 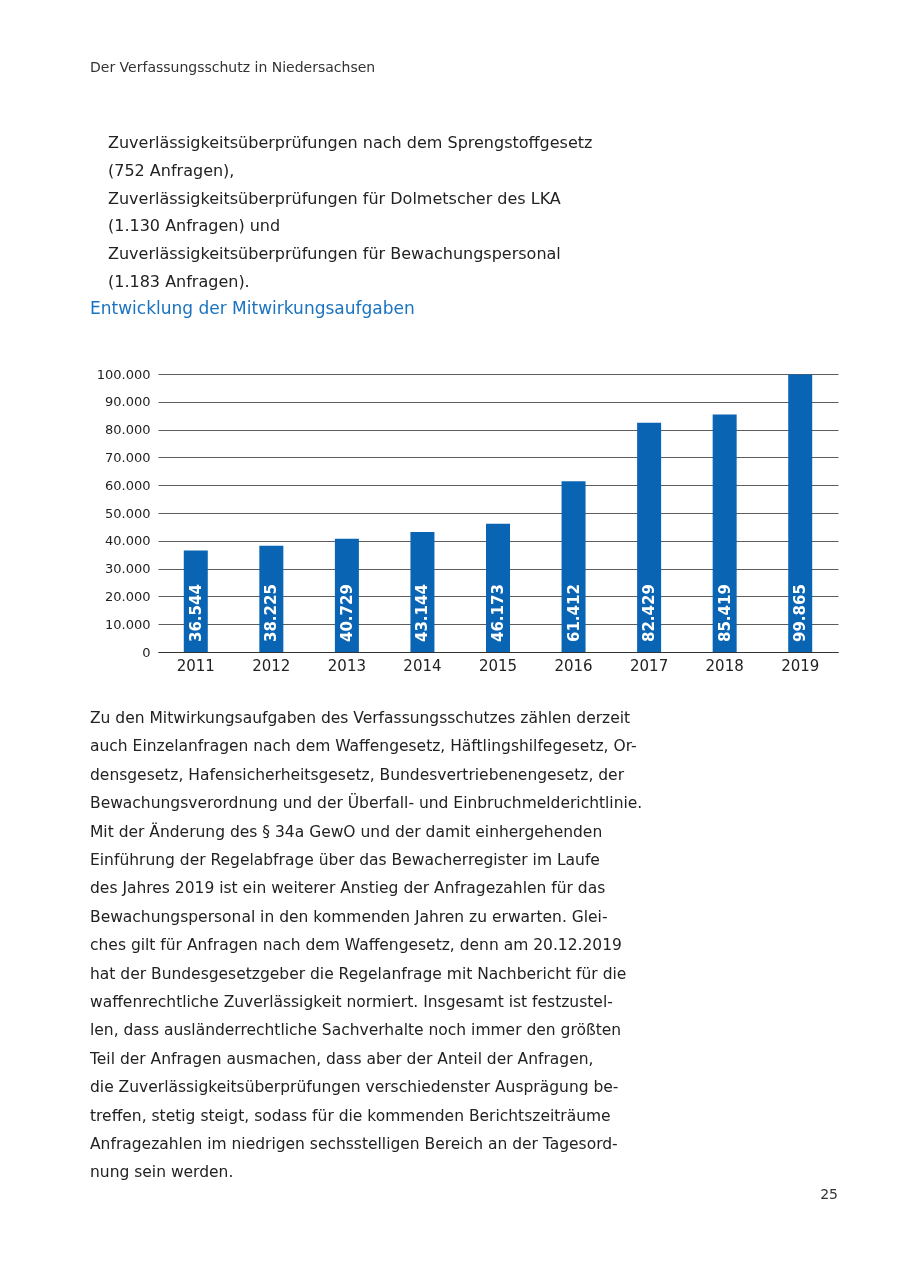 I want to click on data-label: 99.865, so click(x=800, y=613).